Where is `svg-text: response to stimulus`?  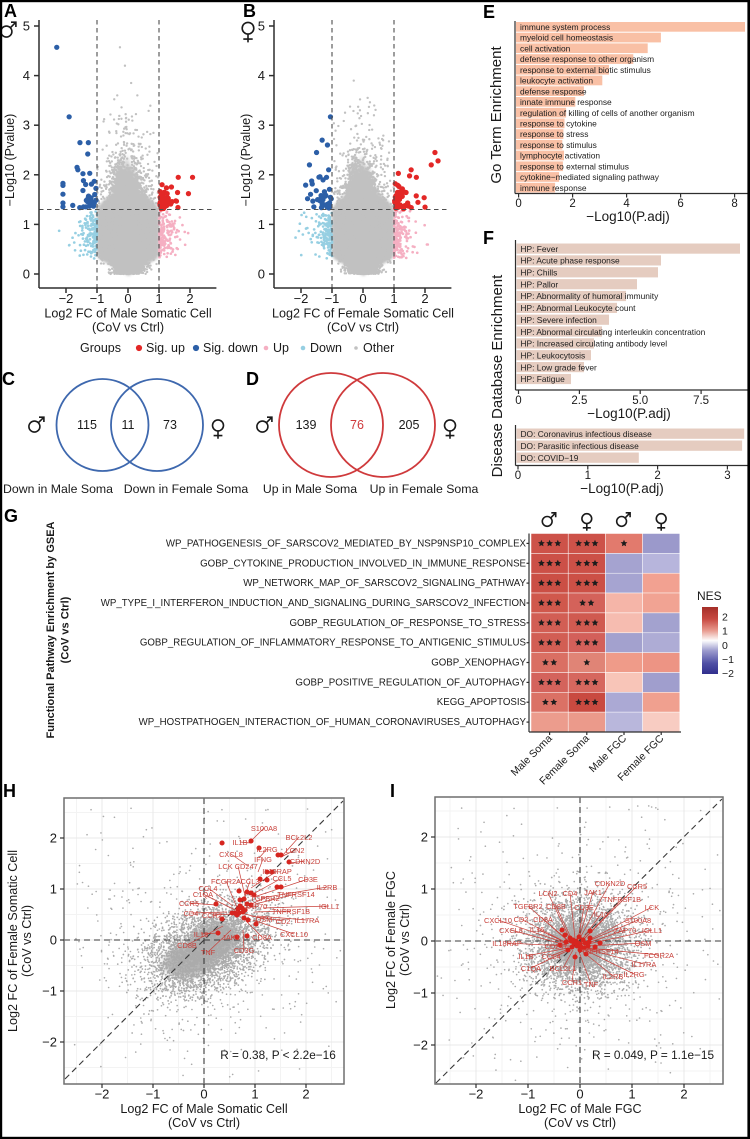
svg-text: response to stimulus is located at coordinates (558, 145).